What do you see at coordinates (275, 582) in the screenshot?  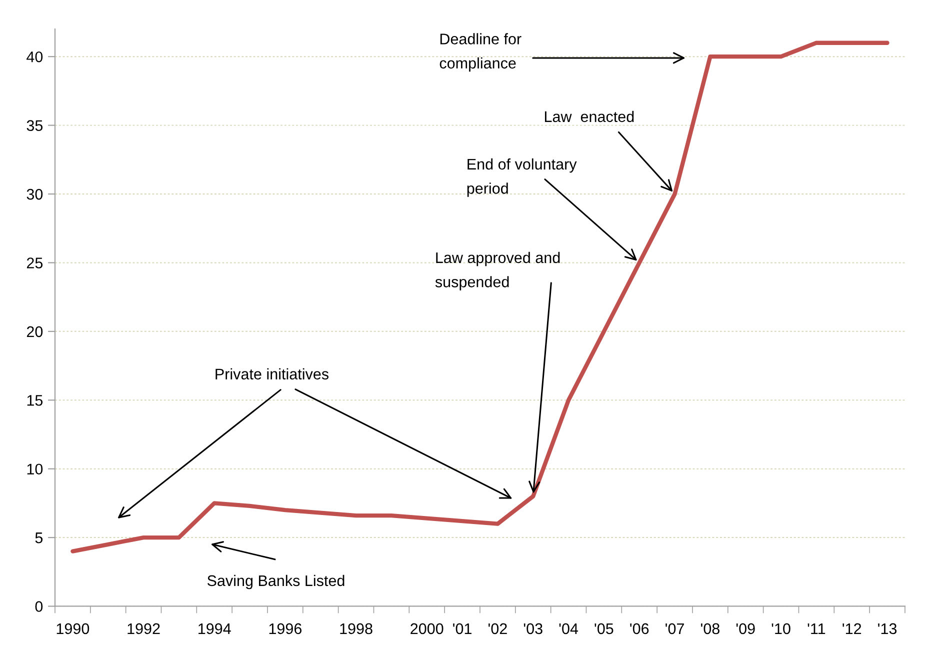 I see `annotation: Saving Banks Listed` at bounding box center [275, 582].